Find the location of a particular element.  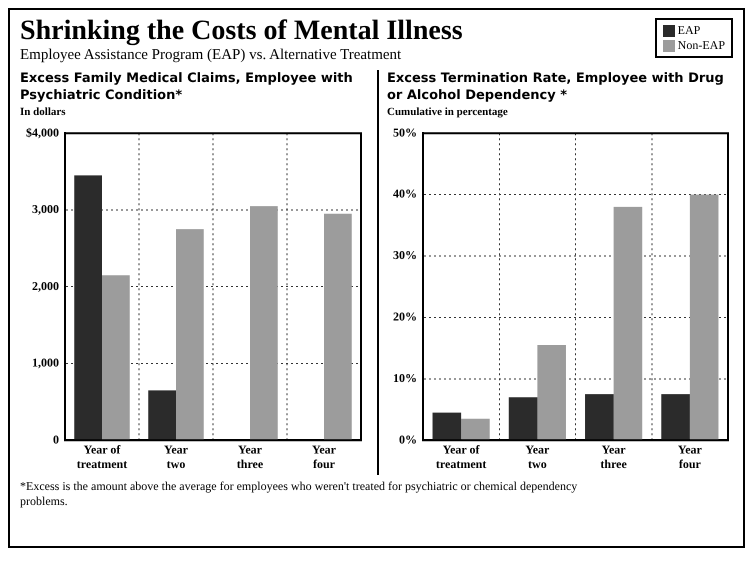

text: *Excess is the amount above the average for employees who weren't treated for psychiatric or chemical dependency problems. is located at coordinates (299, 494).